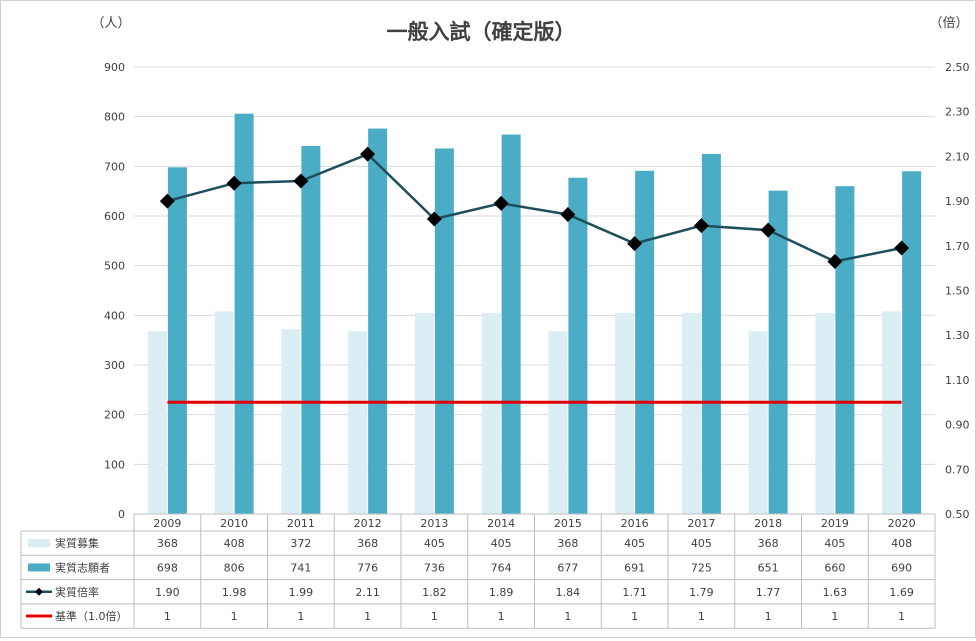 Image resolution: width=976 pixels, height=641 pixels. What do you see at coordinates (957, 469) in the screenshot?
I see `y-right-tick-label: 0.70` at bounding box center [957, 469].